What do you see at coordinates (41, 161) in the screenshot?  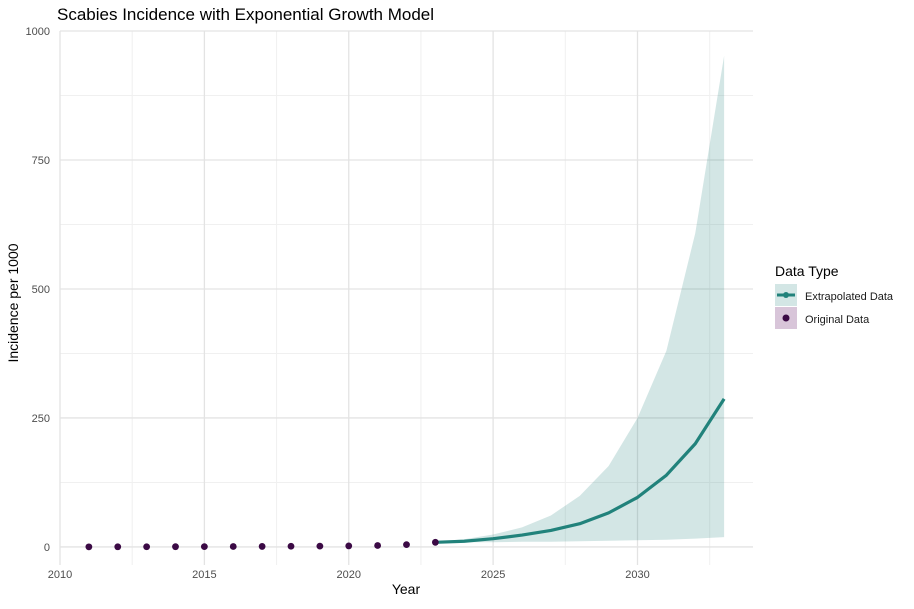 I see `y-tick-label: 750` at bounding box center [41, 161].